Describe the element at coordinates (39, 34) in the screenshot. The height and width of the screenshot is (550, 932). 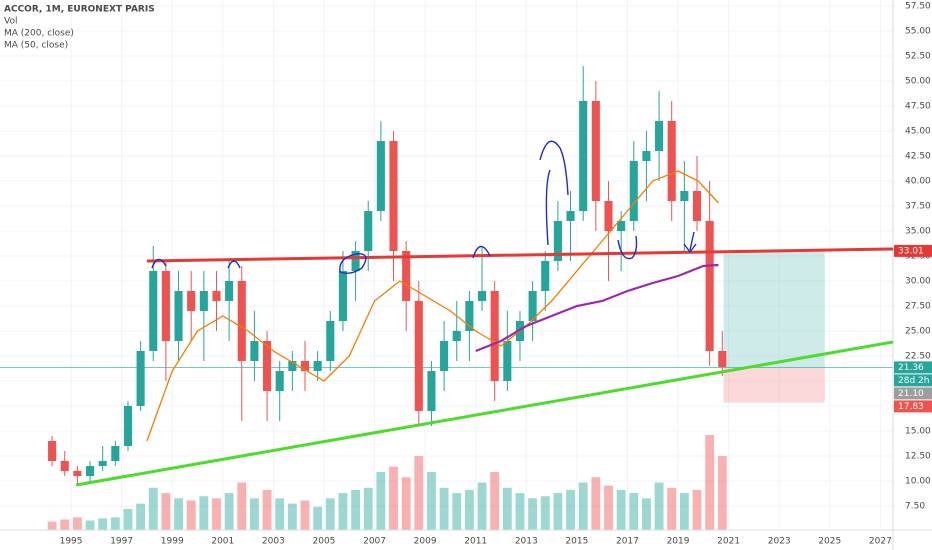
I see `legend-entry: MA (200, close)` at that location.